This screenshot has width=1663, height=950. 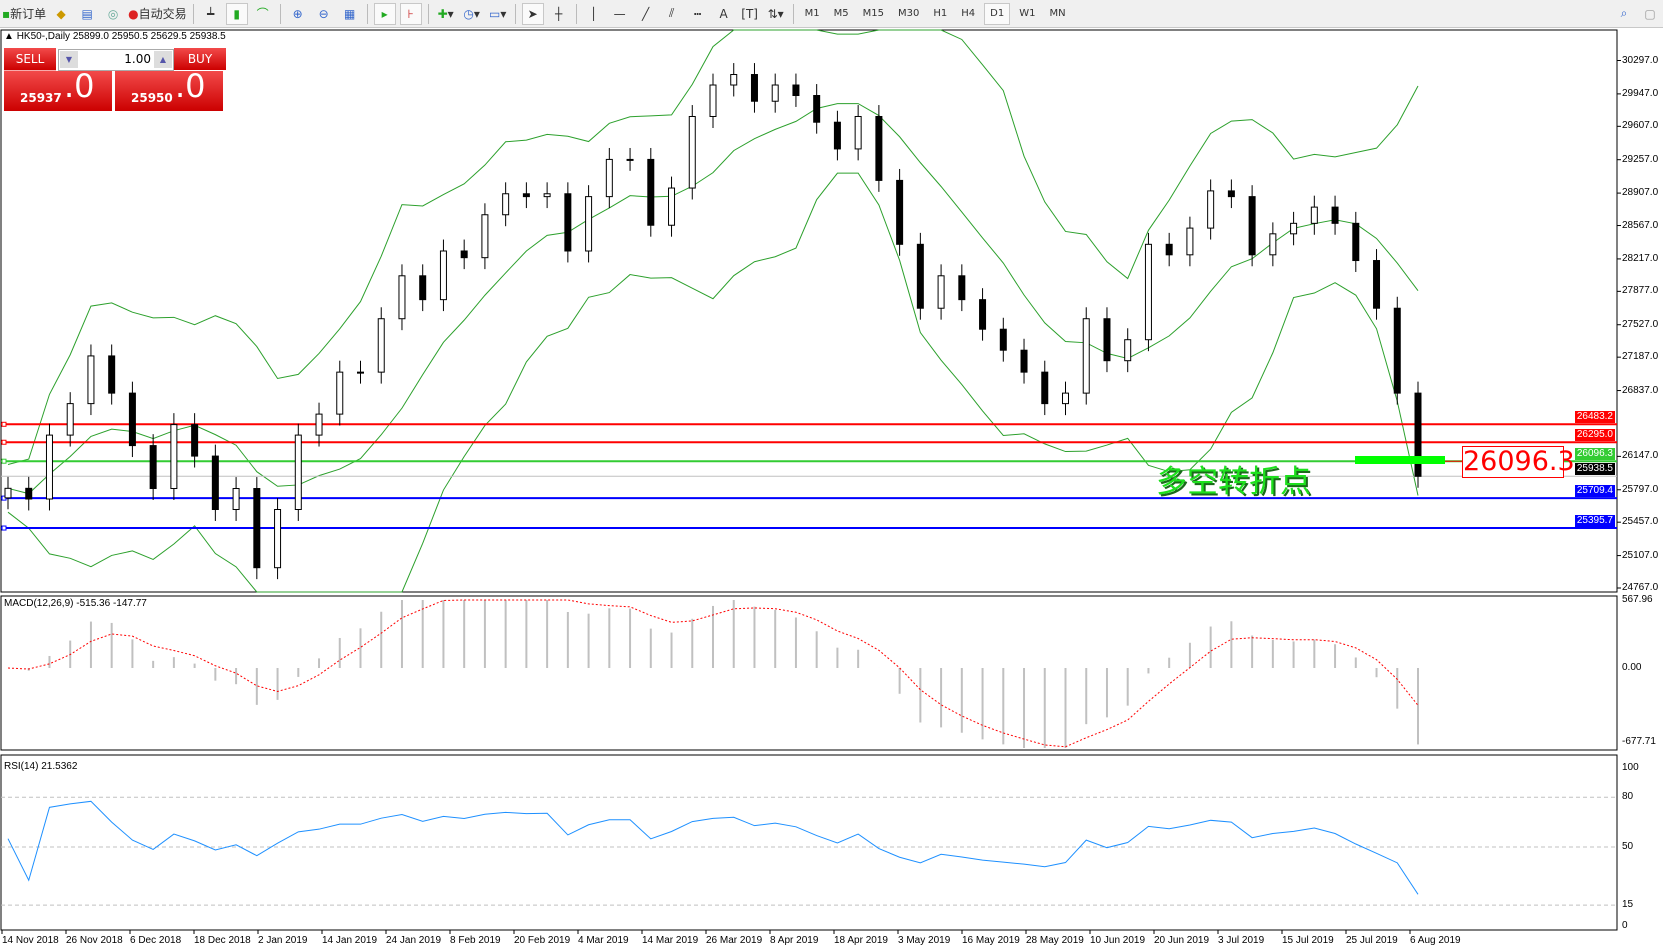 What do you see at coordinates (698, 14) in the screenshot?
I see `fibo-fan-button: ┅` at bounding box center [698, 14].